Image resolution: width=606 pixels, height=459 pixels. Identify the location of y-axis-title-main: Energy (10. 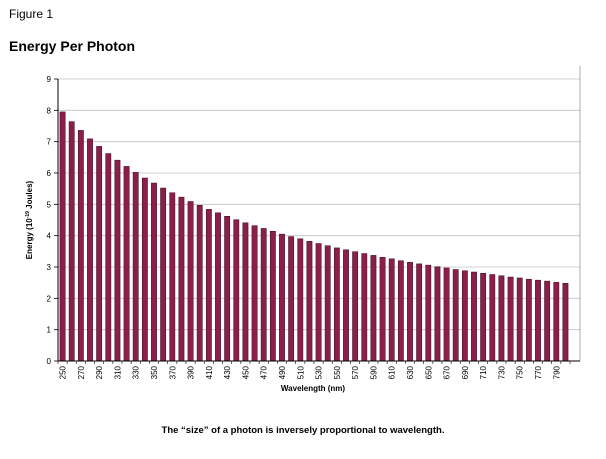
(29, 238).